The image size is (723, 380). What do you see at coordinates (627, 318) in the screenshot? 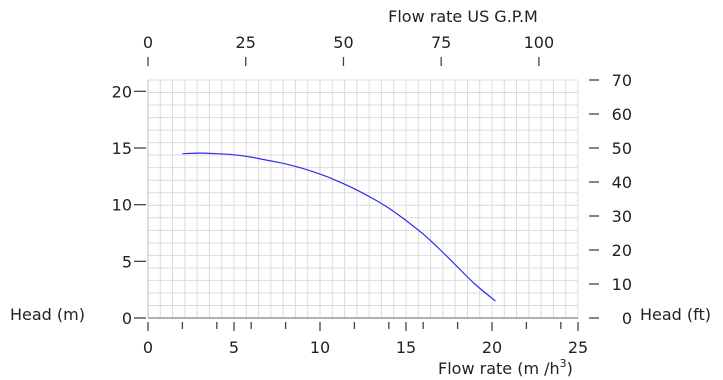
I see `y-right-tick-label: 0` at bounding box center [627, 318].